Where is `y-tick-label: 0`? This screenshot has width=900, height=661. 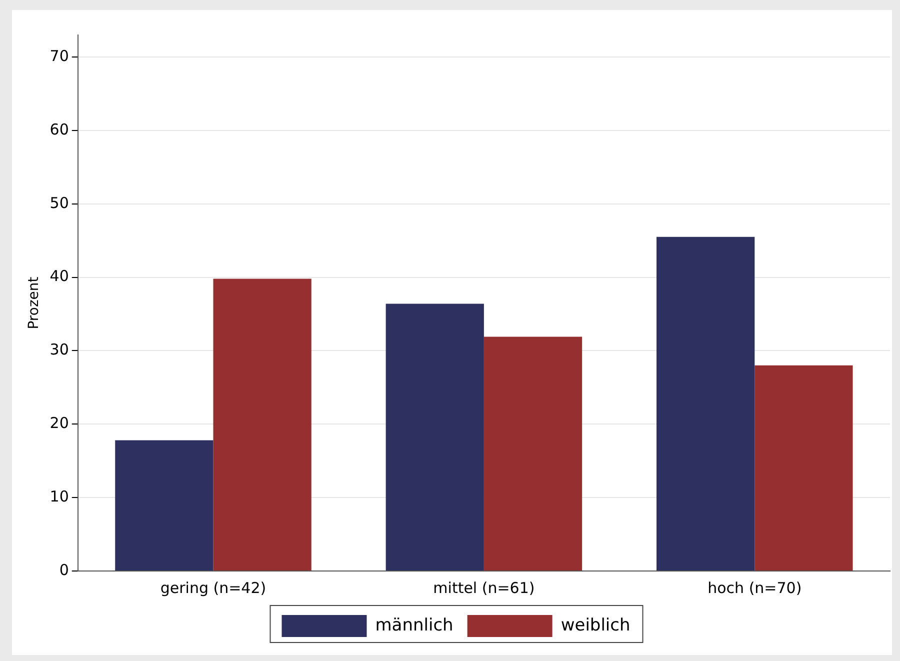 y-tick-label: 0 is located at coordinates (64, 569).